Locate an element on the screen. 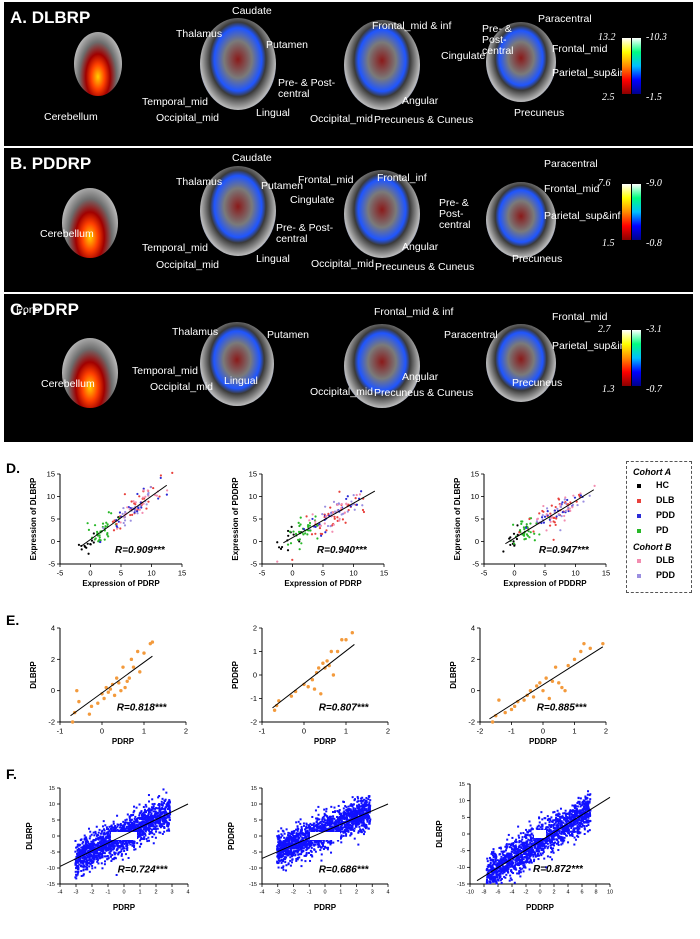 This screenshot has width=700, height=939. x-tick-label: 15 is located at coordinates (606, 573).